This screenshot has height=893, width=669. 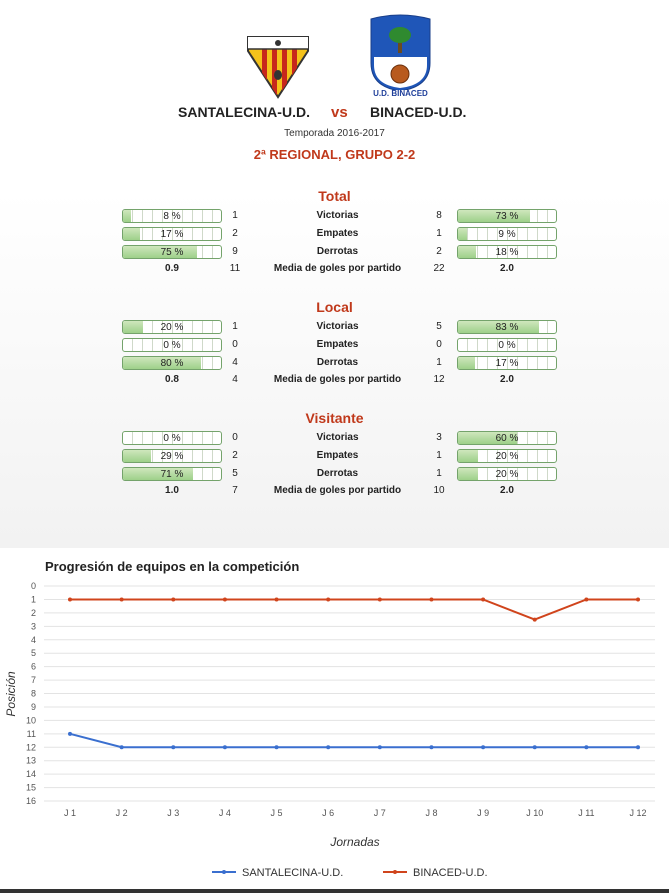 What do you see at coordinates (235, 379) in the screenshot?
I see `home-total-goals: 4` at bounding box center [235, 379].